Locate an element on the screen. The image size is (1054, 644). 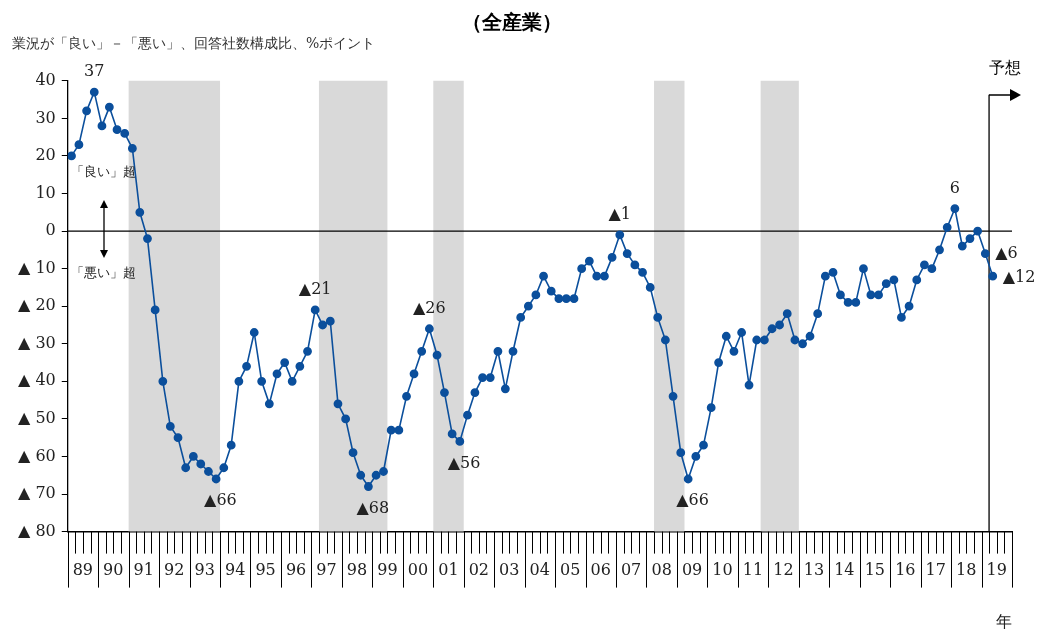
x-tick-label: 93 is located at coordinates (204, 570).